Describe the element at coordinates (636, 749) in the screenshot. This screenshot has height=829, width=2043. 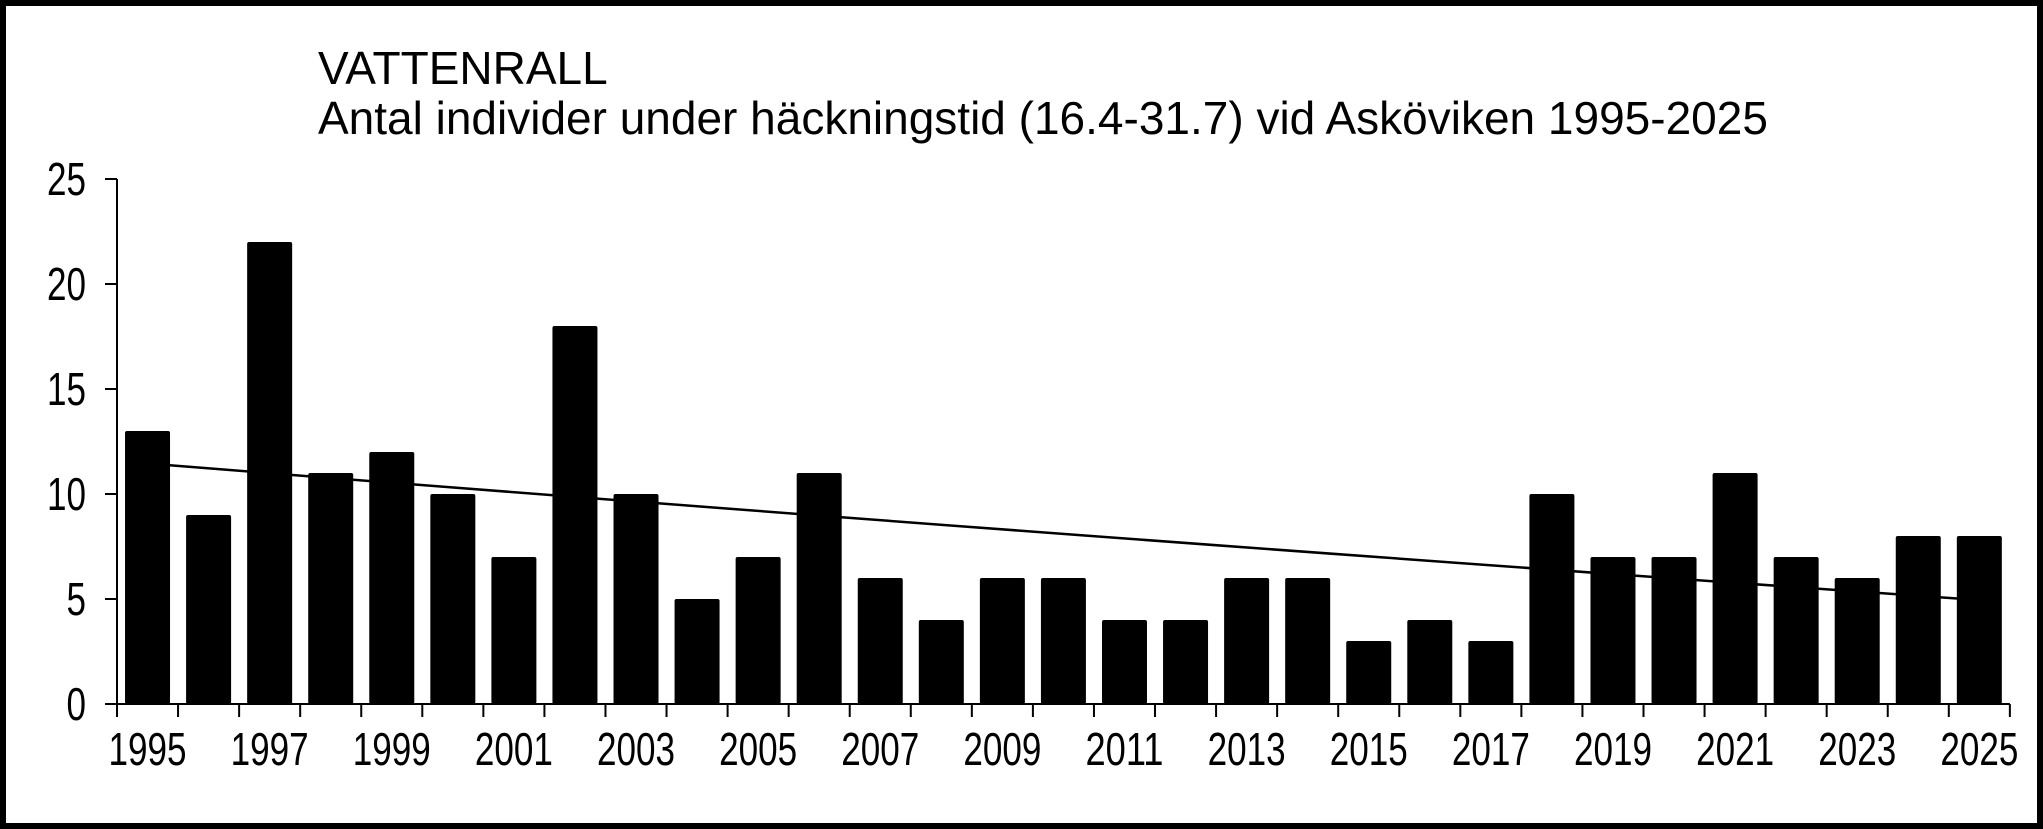
I see `x-tick-label-2003: 2003` at that location.